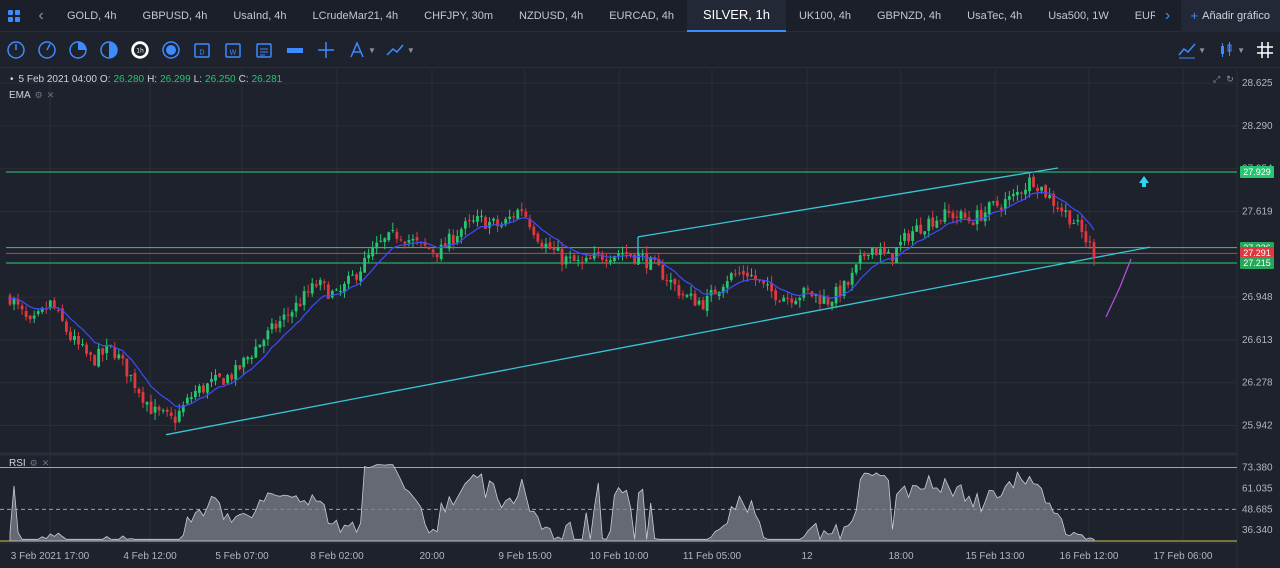  What do you see at coordinates (260, 15) in the screenshot?
I see `tab-usaind-4h: UsaInd, 4h` at bounding box center [260, 15].